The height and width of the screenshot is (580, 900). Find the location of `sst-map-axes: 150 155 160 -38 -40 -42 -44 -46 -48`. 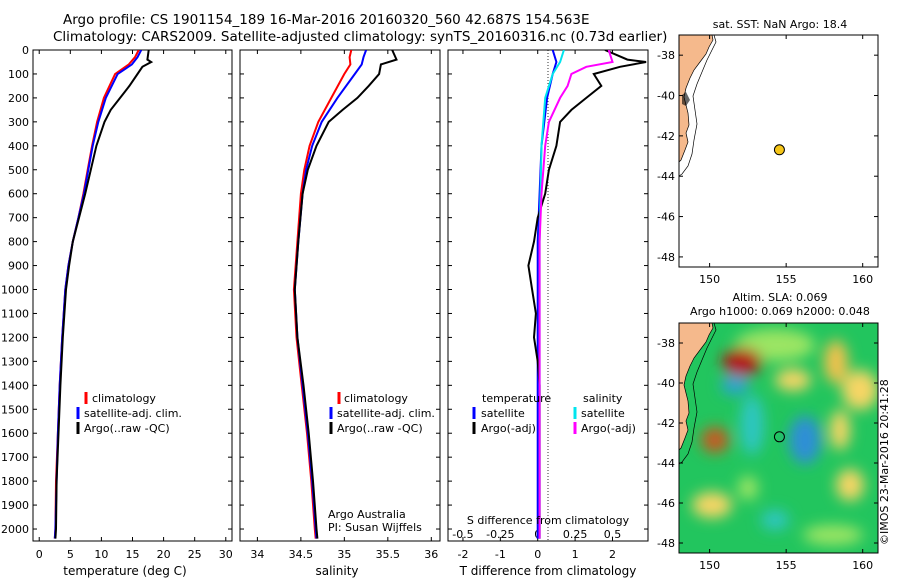

sst-map-axes: 150 155 160 -38 -40 -42 -44 -46 -48 is located at coordinates (767, 160).